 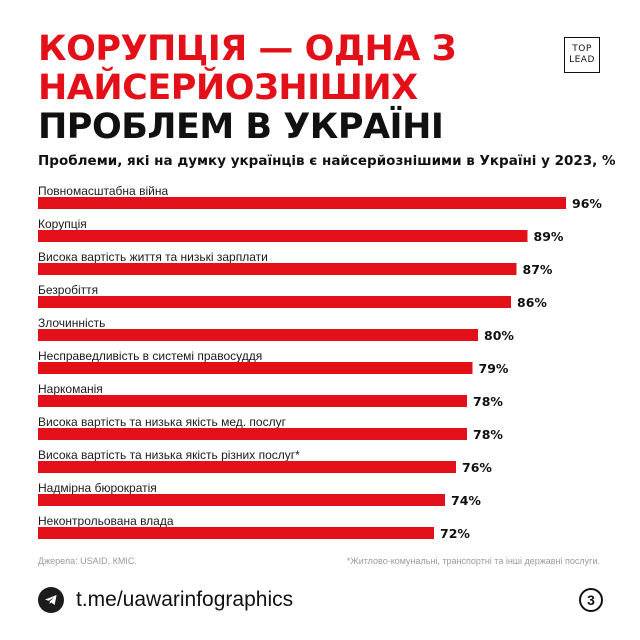 I want to click on footer-link: t.me/uawarinfographics, so click(x=165, y=600).